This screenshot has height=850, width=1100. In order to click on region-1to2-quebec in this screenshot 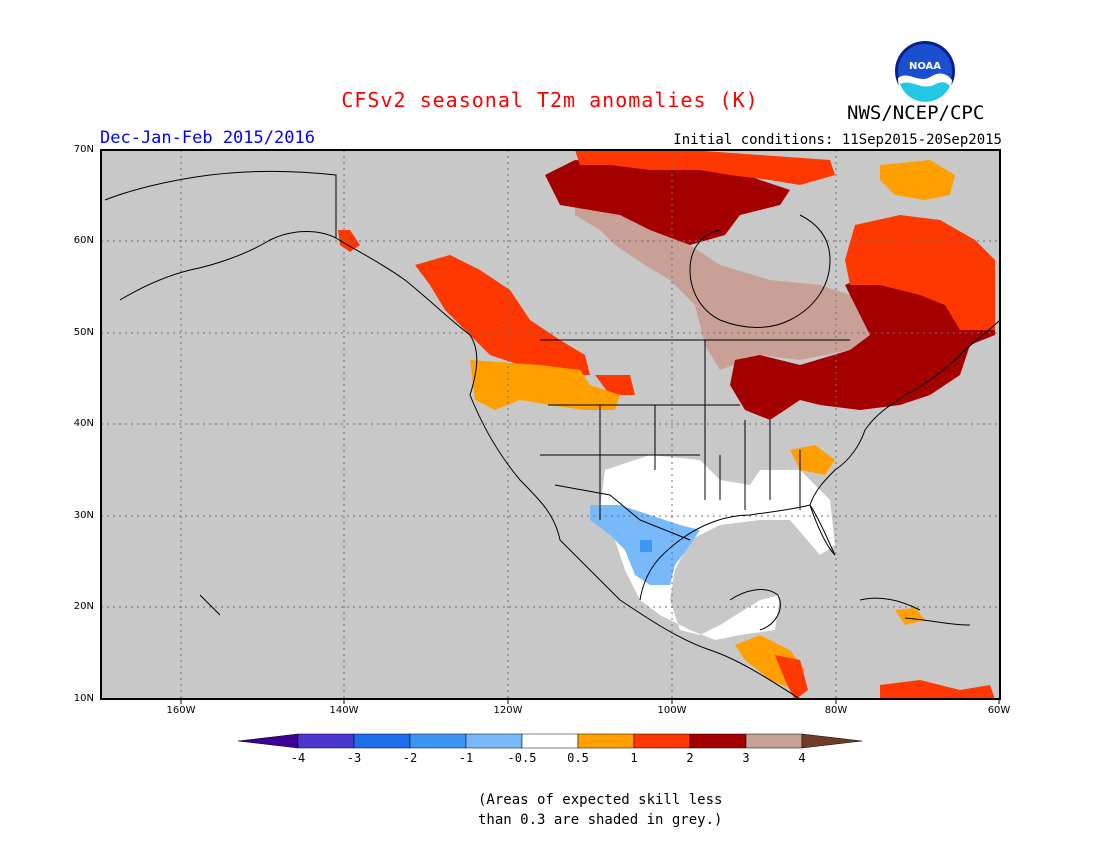, I will do `click(920, 272)`.